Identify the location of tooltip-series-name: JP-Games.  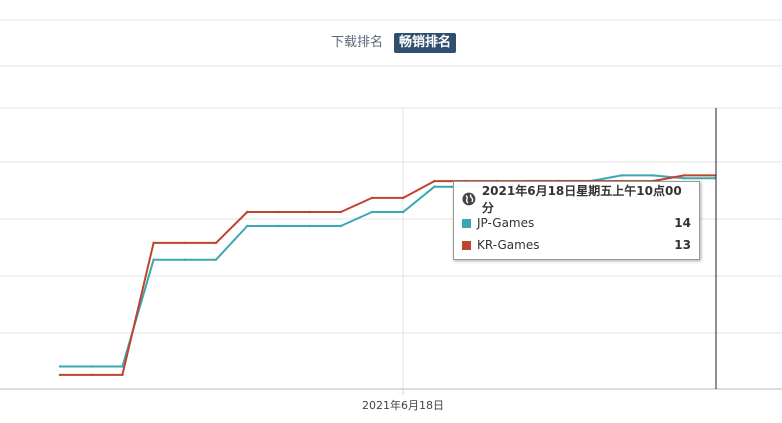
(506, 223).